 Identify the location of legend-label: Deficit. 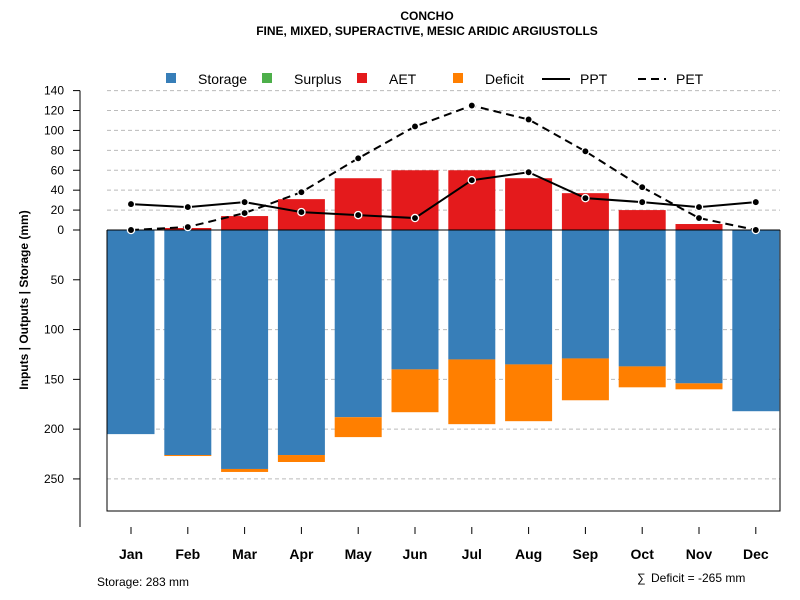
(504, 79).